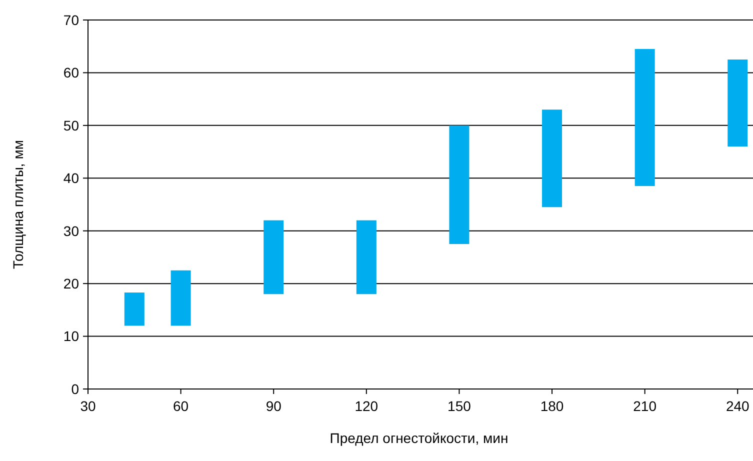 The width and height of the screenshot is (753, 461). What do you see at coordinates (71, 178) in the screenshot?
I see `y-tick-label: 40` at bounding box center [71, 178].